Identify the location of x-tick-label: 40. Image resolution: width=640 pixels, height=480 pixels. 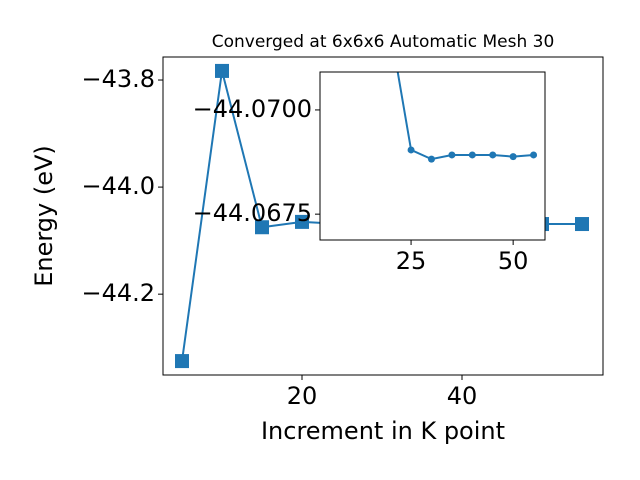
(462, 396).